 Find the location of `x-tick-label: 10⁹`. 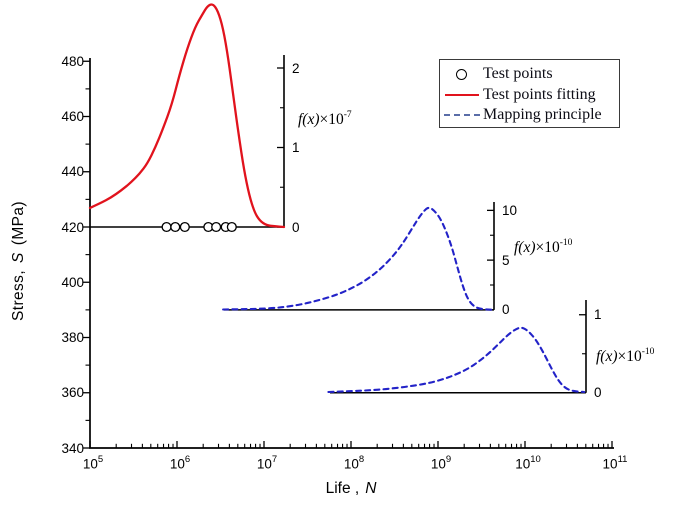

x-tick-label: 10⁹ is located at coordinates (441, 463).